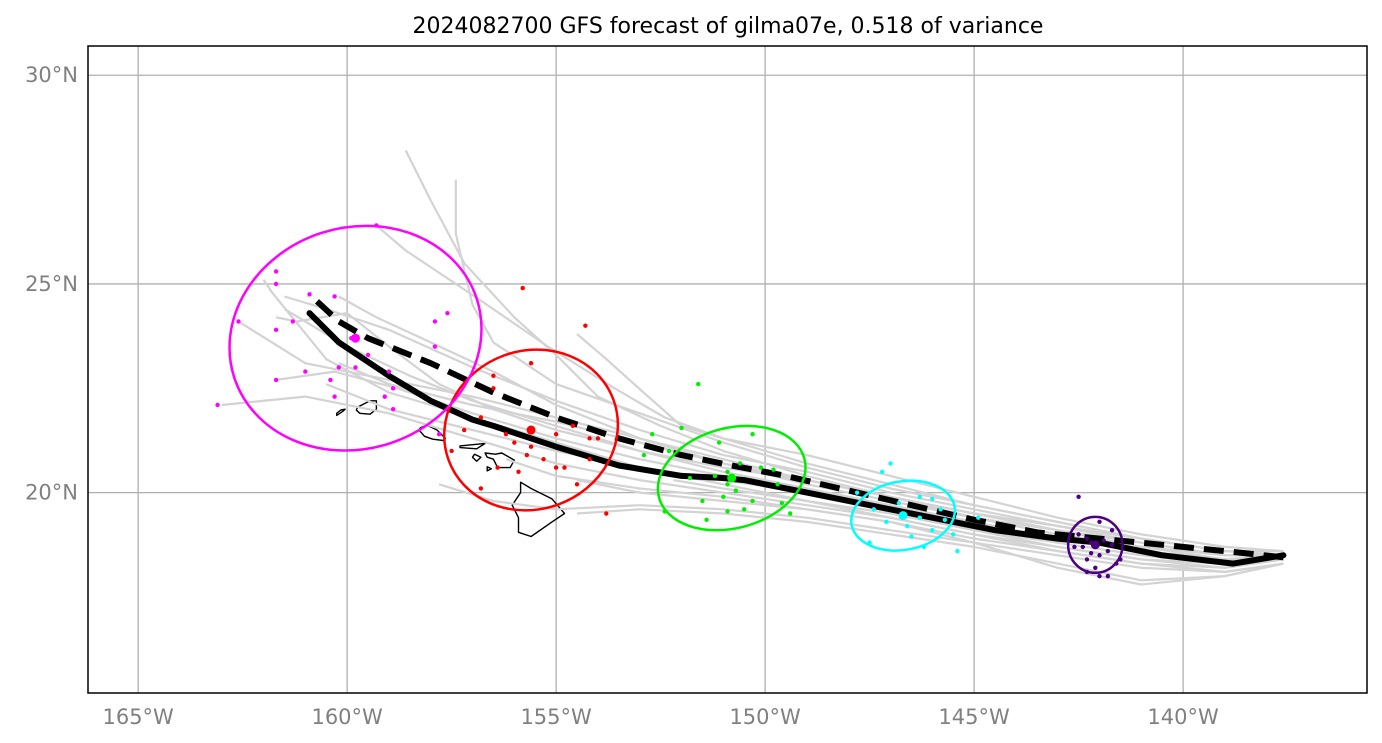  What do you see at coordinates (347, 717) in the screenshot?
I see `longitude-tick-label: 160°W` at bounding box center [347, 717].